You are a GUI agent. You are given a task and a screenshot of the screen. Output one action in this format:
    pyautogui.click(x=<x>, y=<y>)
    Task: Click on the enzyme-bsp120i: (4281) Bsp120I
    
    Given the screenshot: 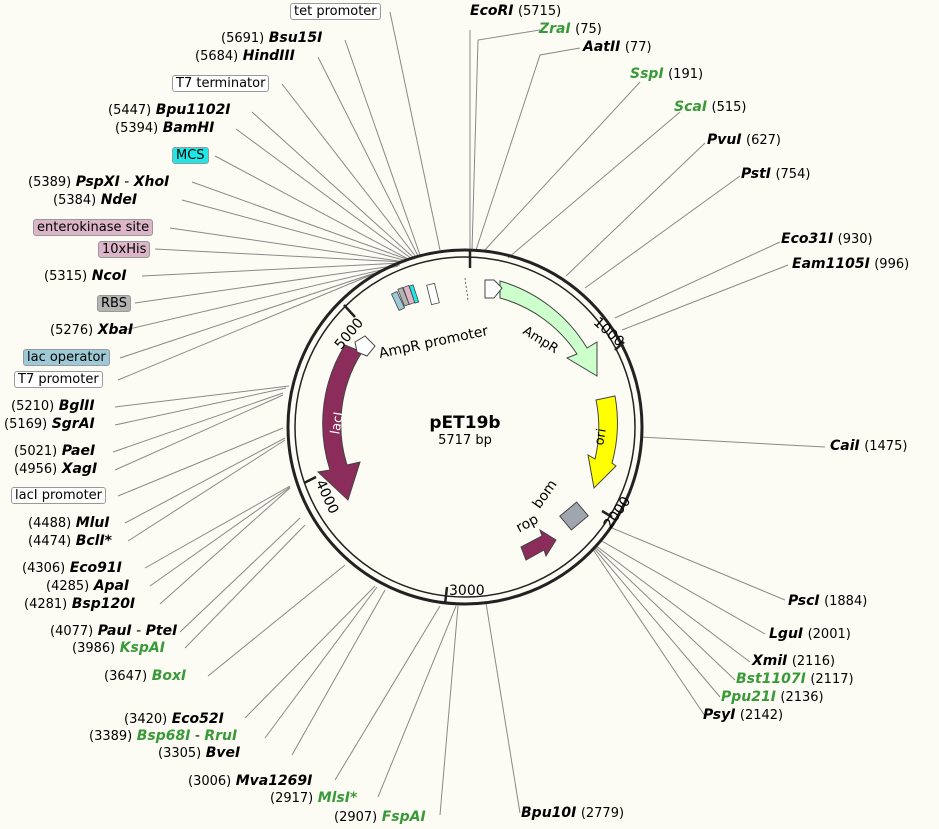 What is the action you would take?
    pyautogui.click(x=79, y=604)
    